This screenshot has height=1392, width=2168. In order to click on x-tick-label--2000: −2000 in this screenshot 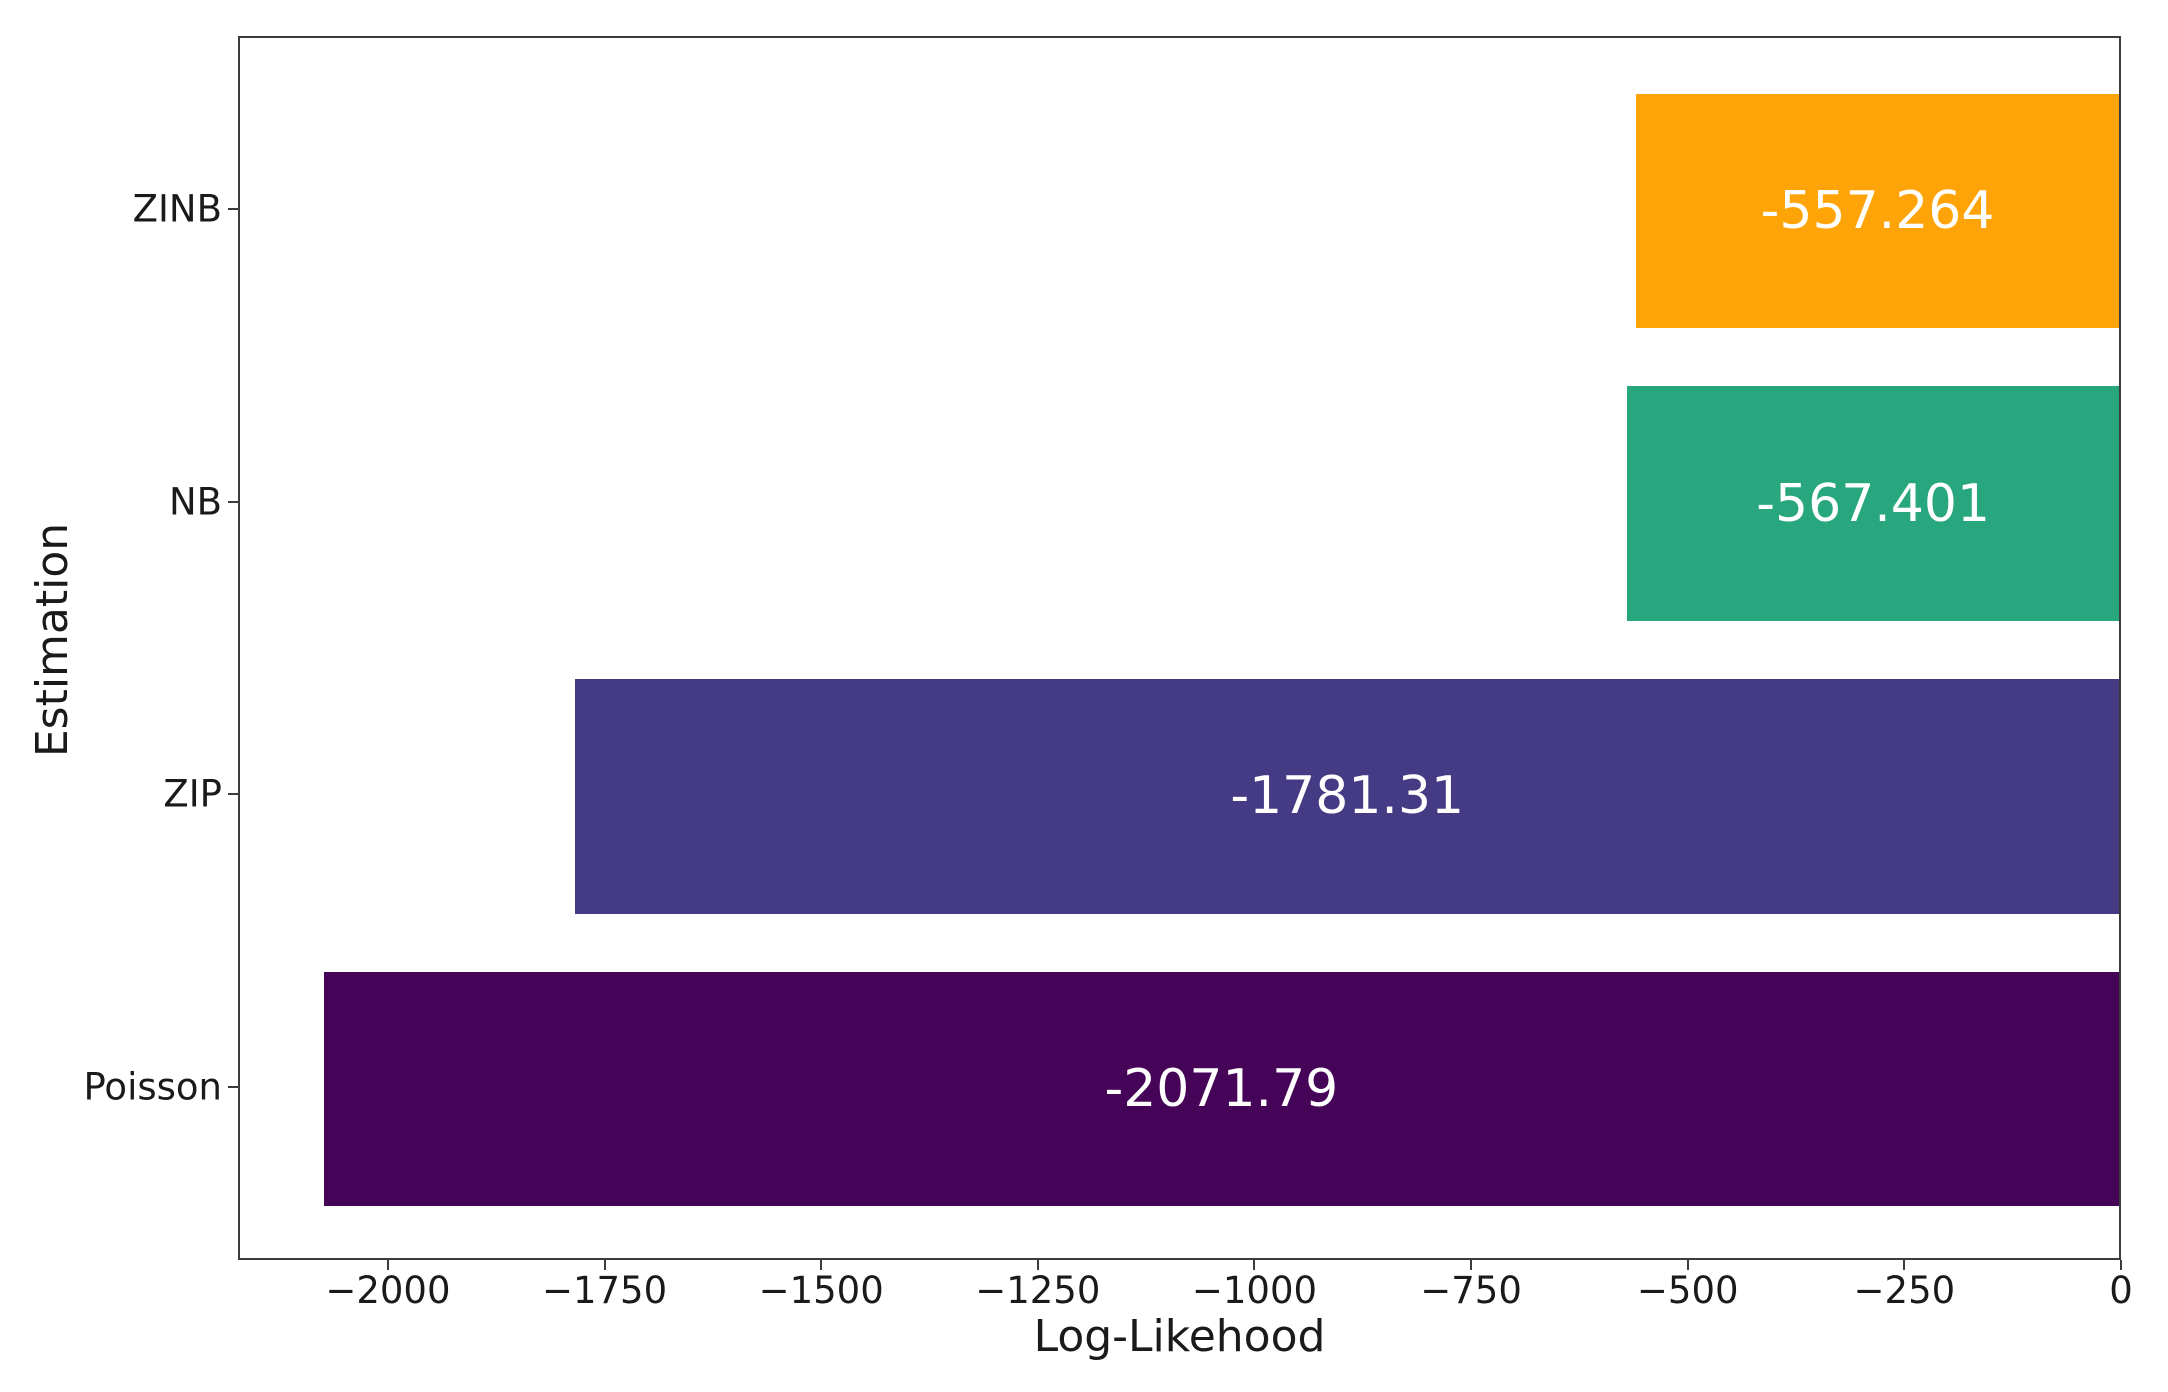, I will do `click(388, 1290)`.